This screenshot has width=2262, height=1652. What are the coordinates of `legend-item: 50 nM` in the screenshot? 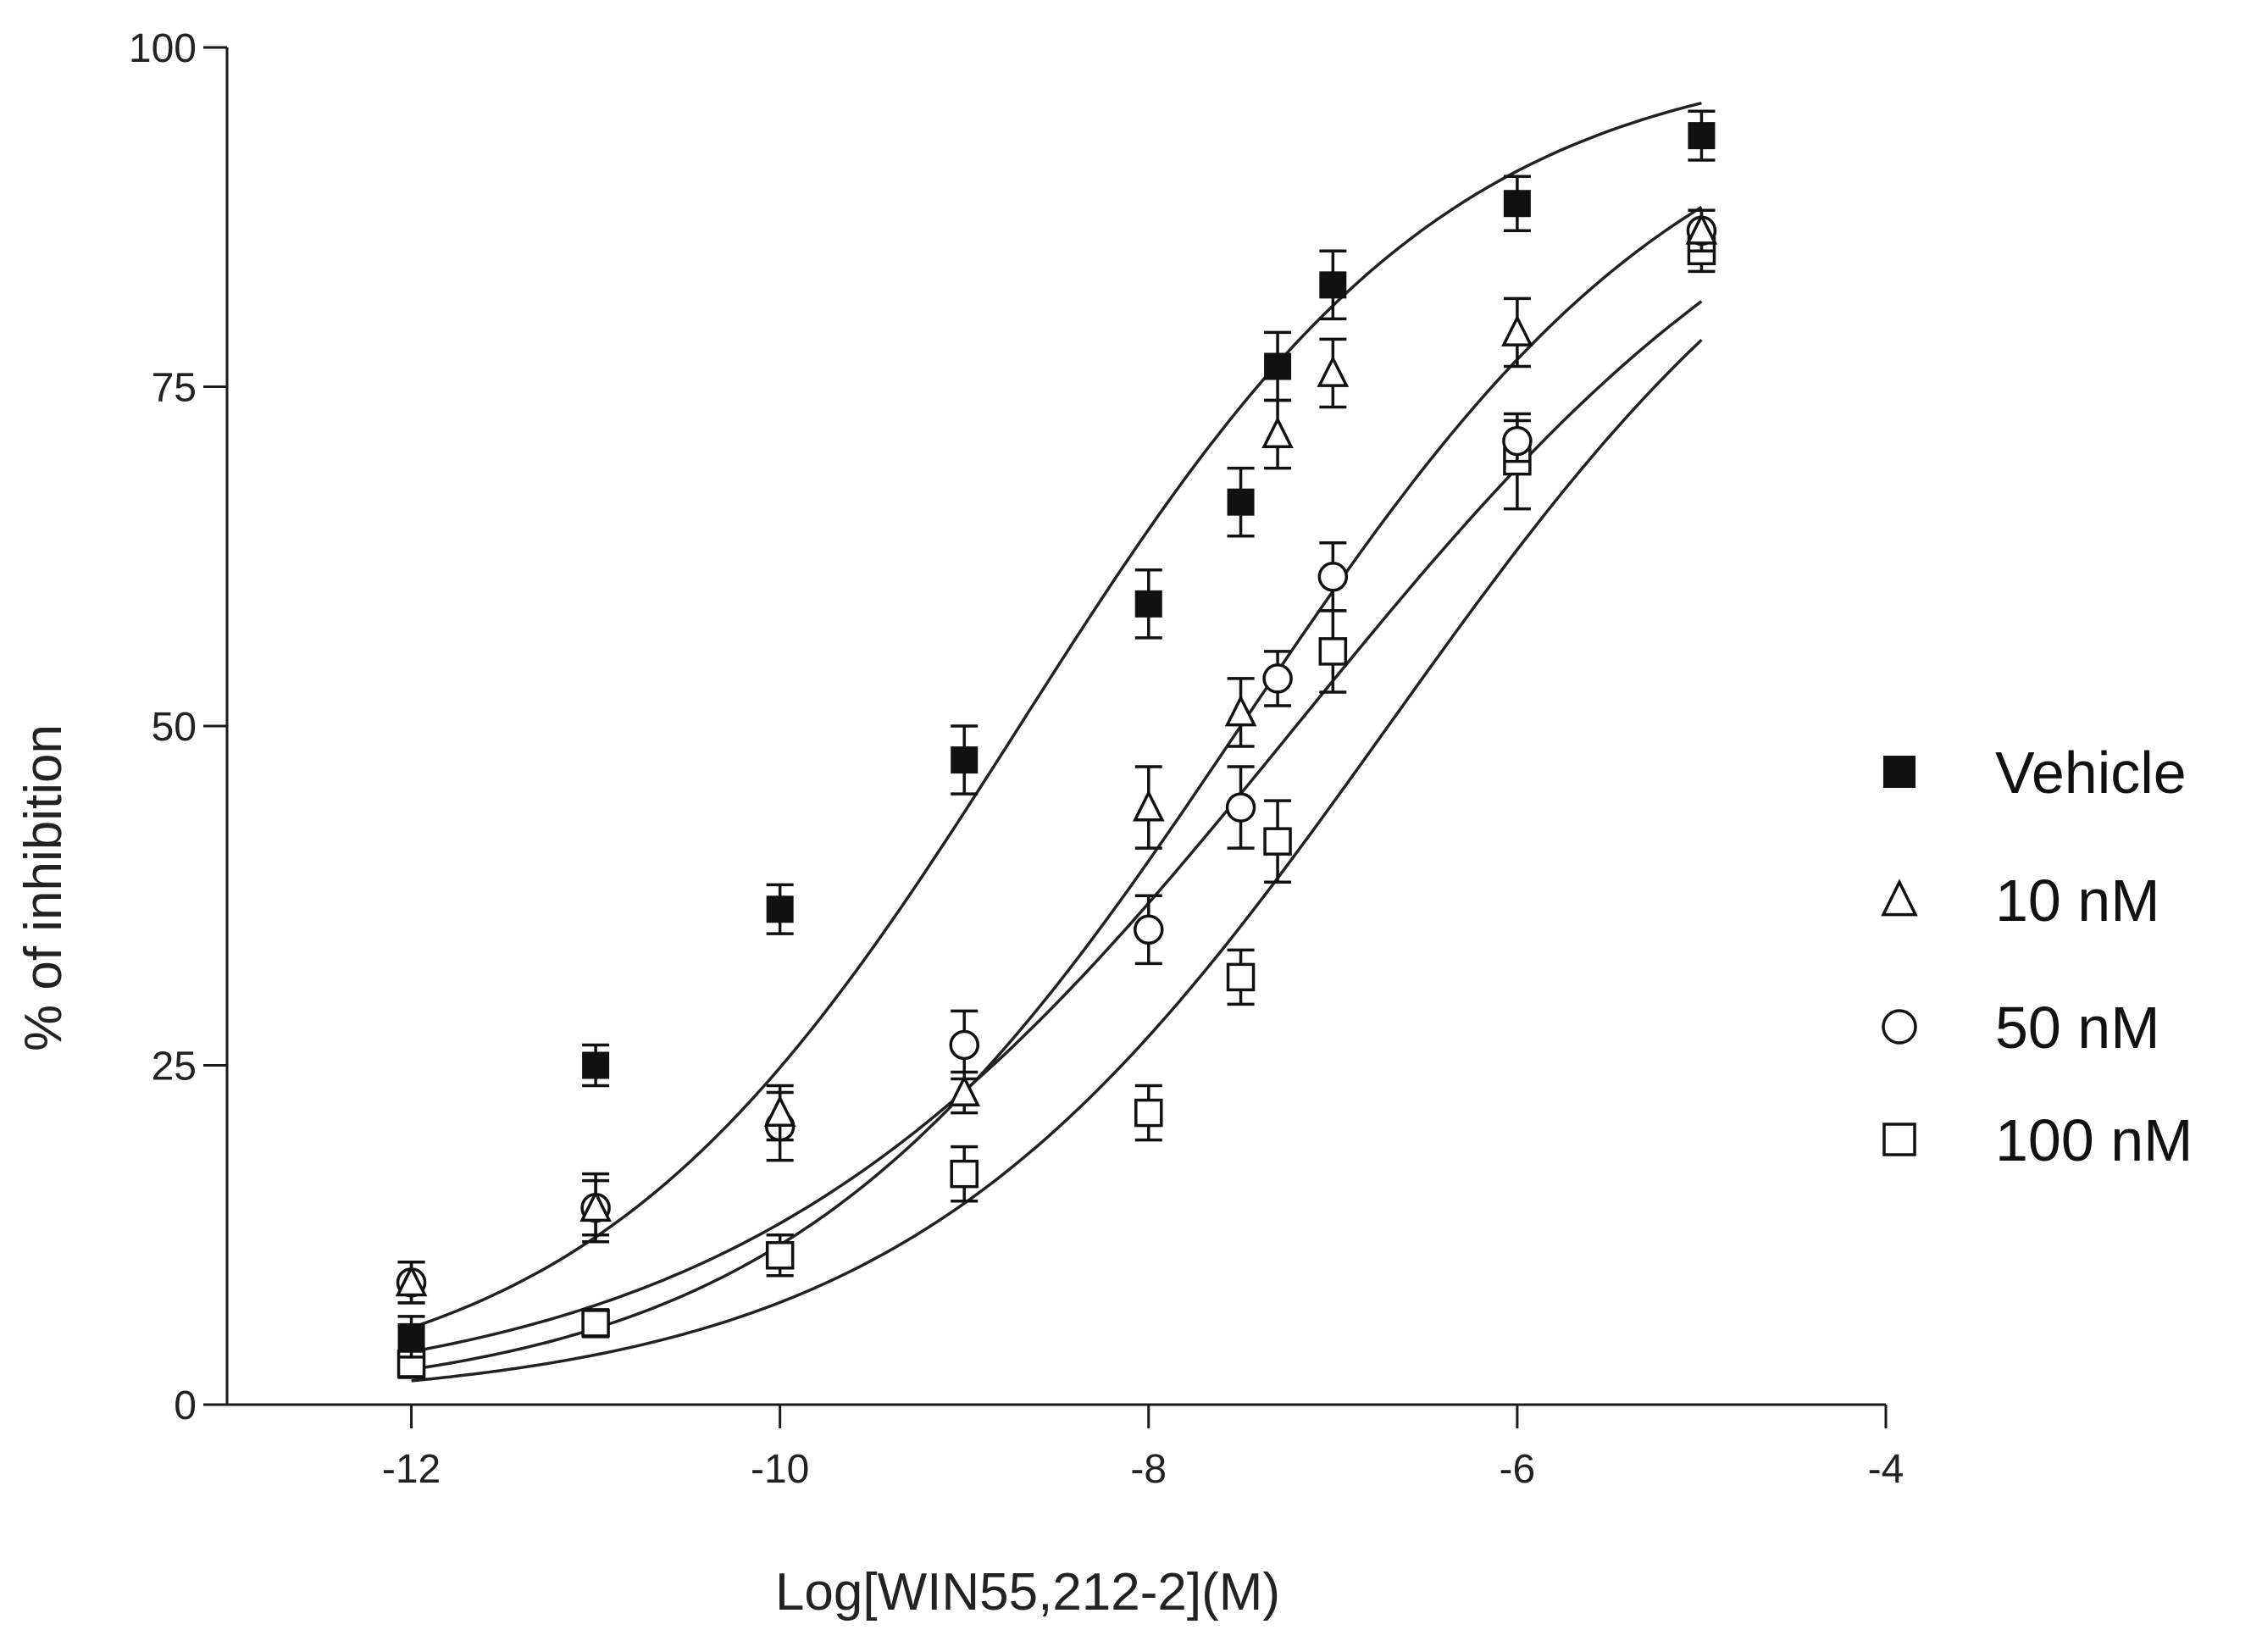 It's located at (2021, 1028).